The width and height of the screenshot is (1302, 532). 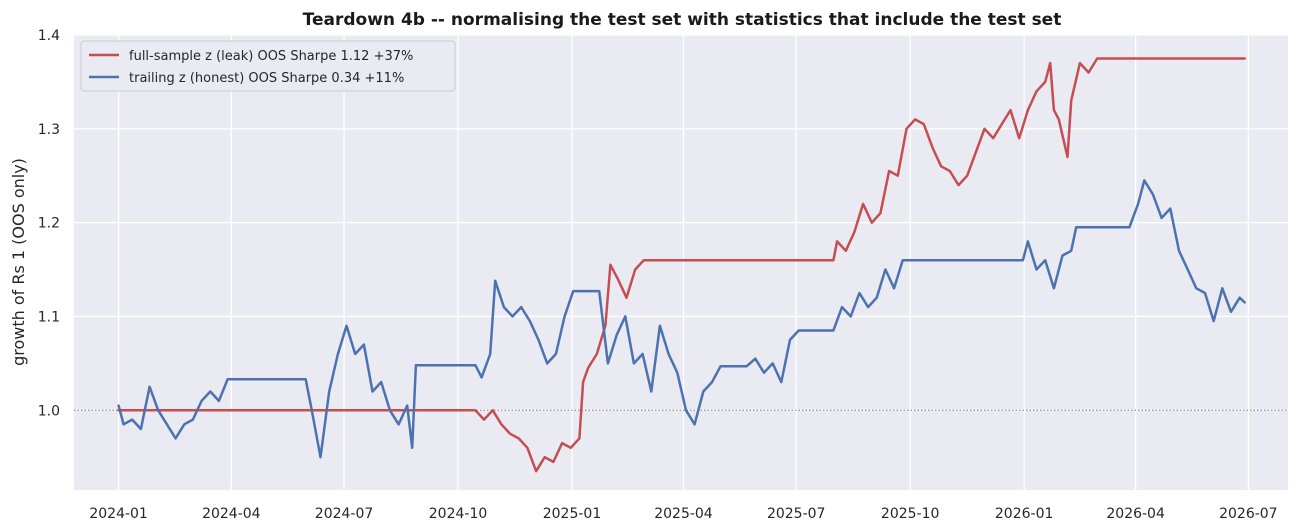 I want to click on y-tick-label: 1.4, so click(x=49, y=36).